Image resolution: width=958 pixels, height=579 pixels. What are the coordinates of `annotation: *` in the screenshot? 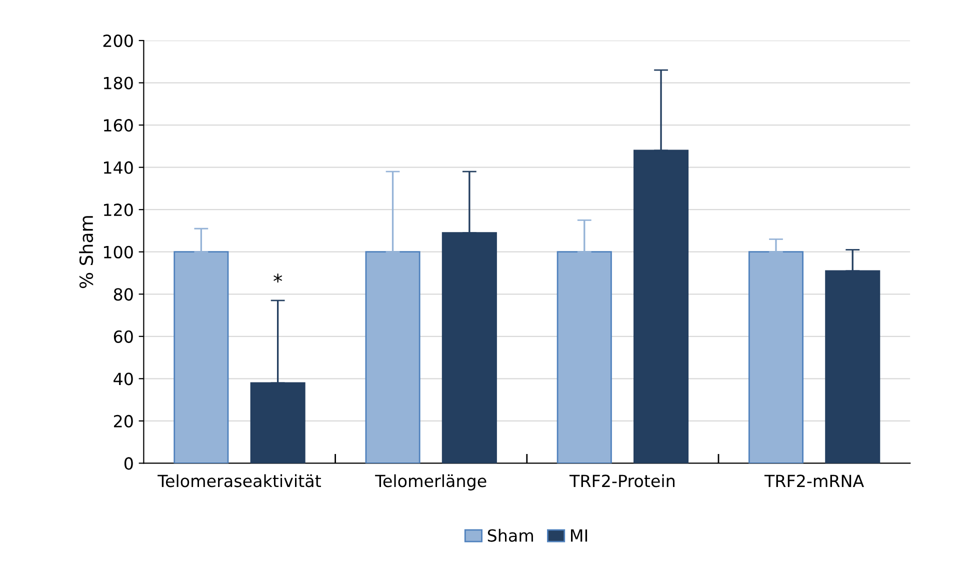 It's located at (278, 278).